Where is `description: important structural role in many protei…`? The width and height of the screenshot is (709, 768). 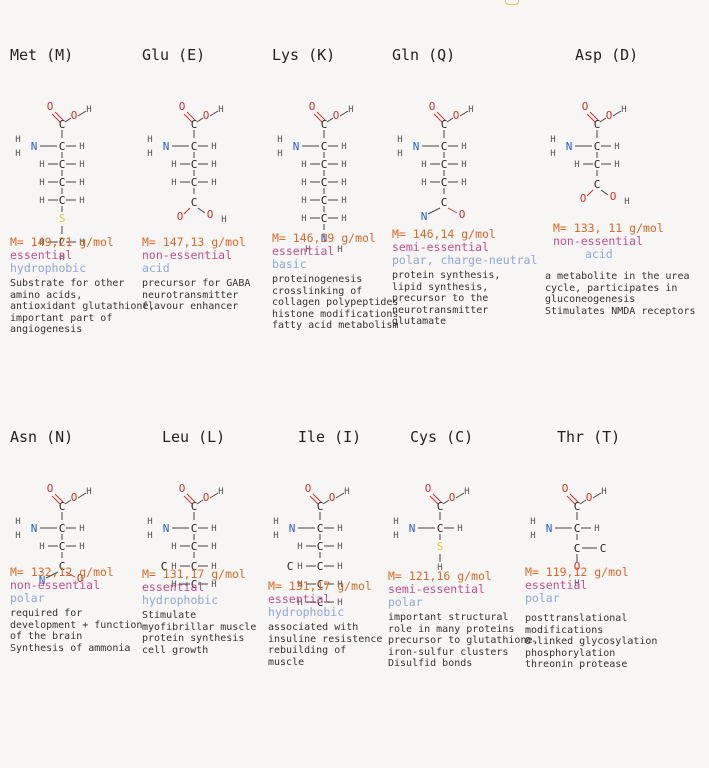
description: important structural role in many protei… is located at coordinates (473, 641).